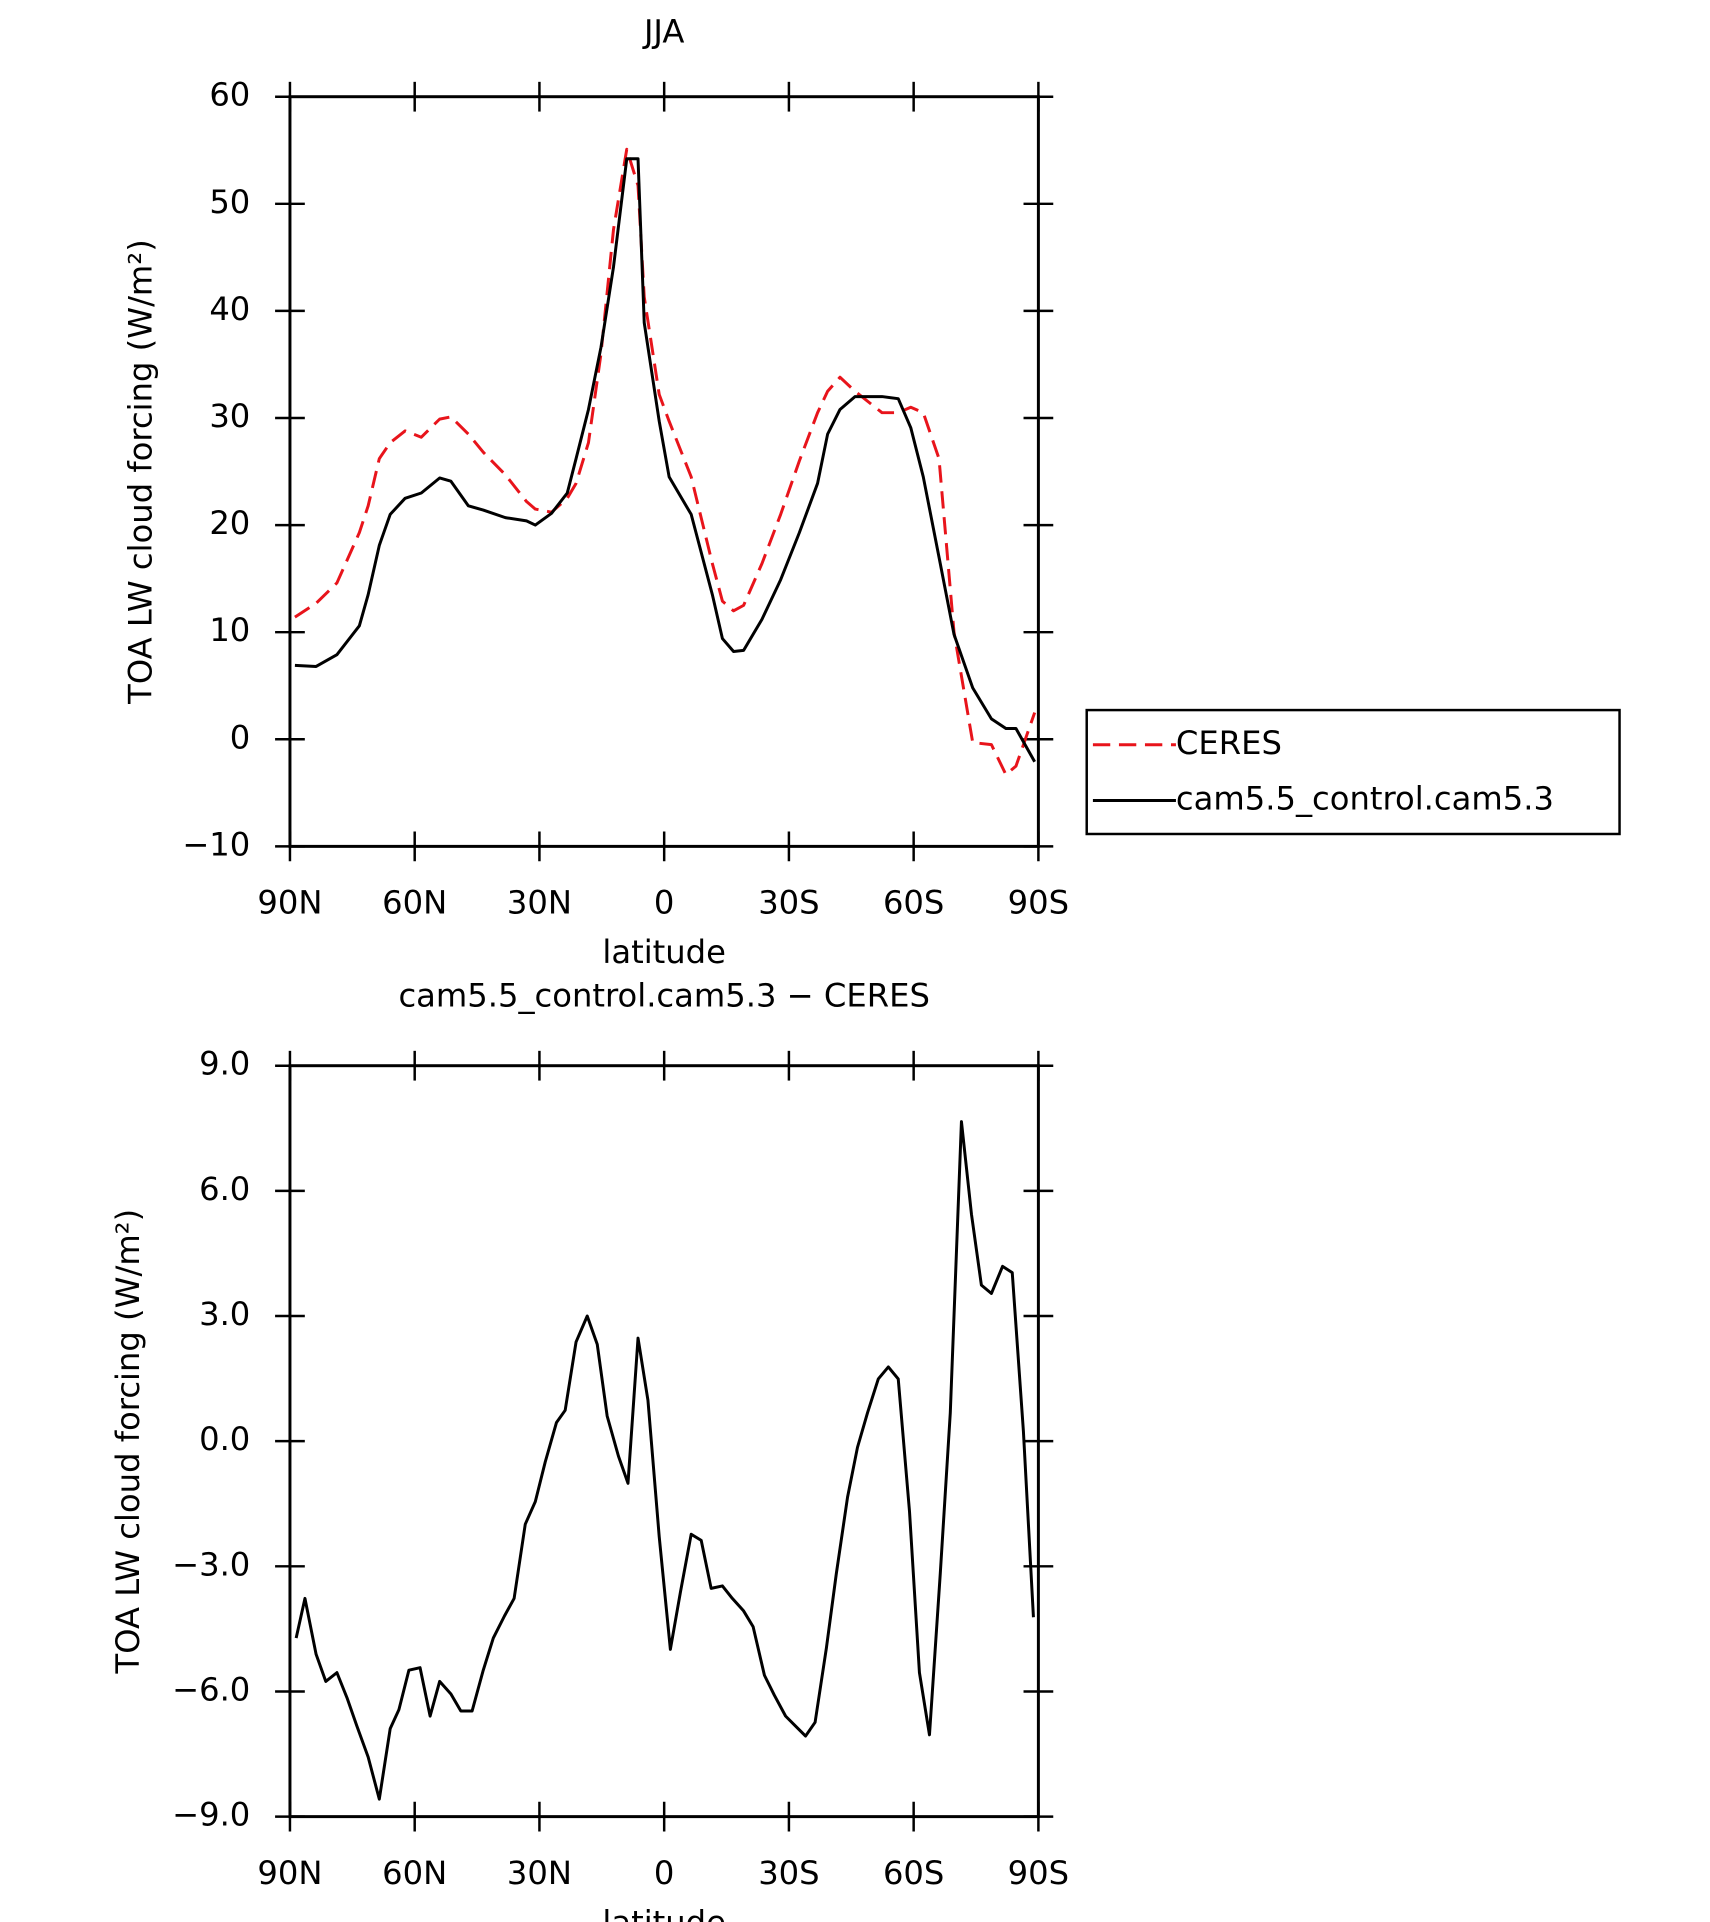 The image size is (1710, 1922). I want to click on y-tick-label: 3.0, so click(224, 1314).